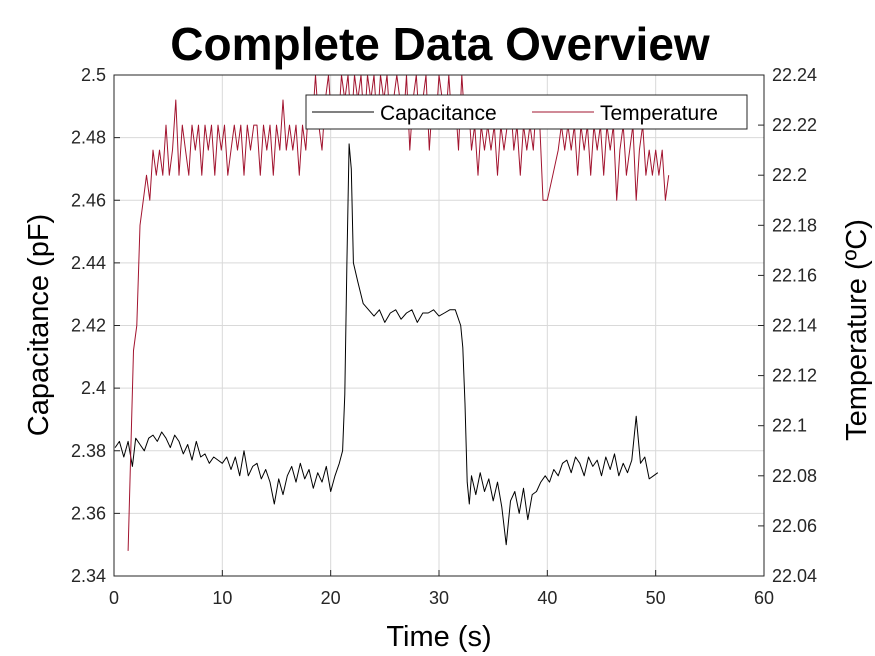 The width and height of the screenshot is (875, 656). Describe the element at coordinates (794, 526) in the screenshot. I see `y-right-tick-label: 22.06` at that location.